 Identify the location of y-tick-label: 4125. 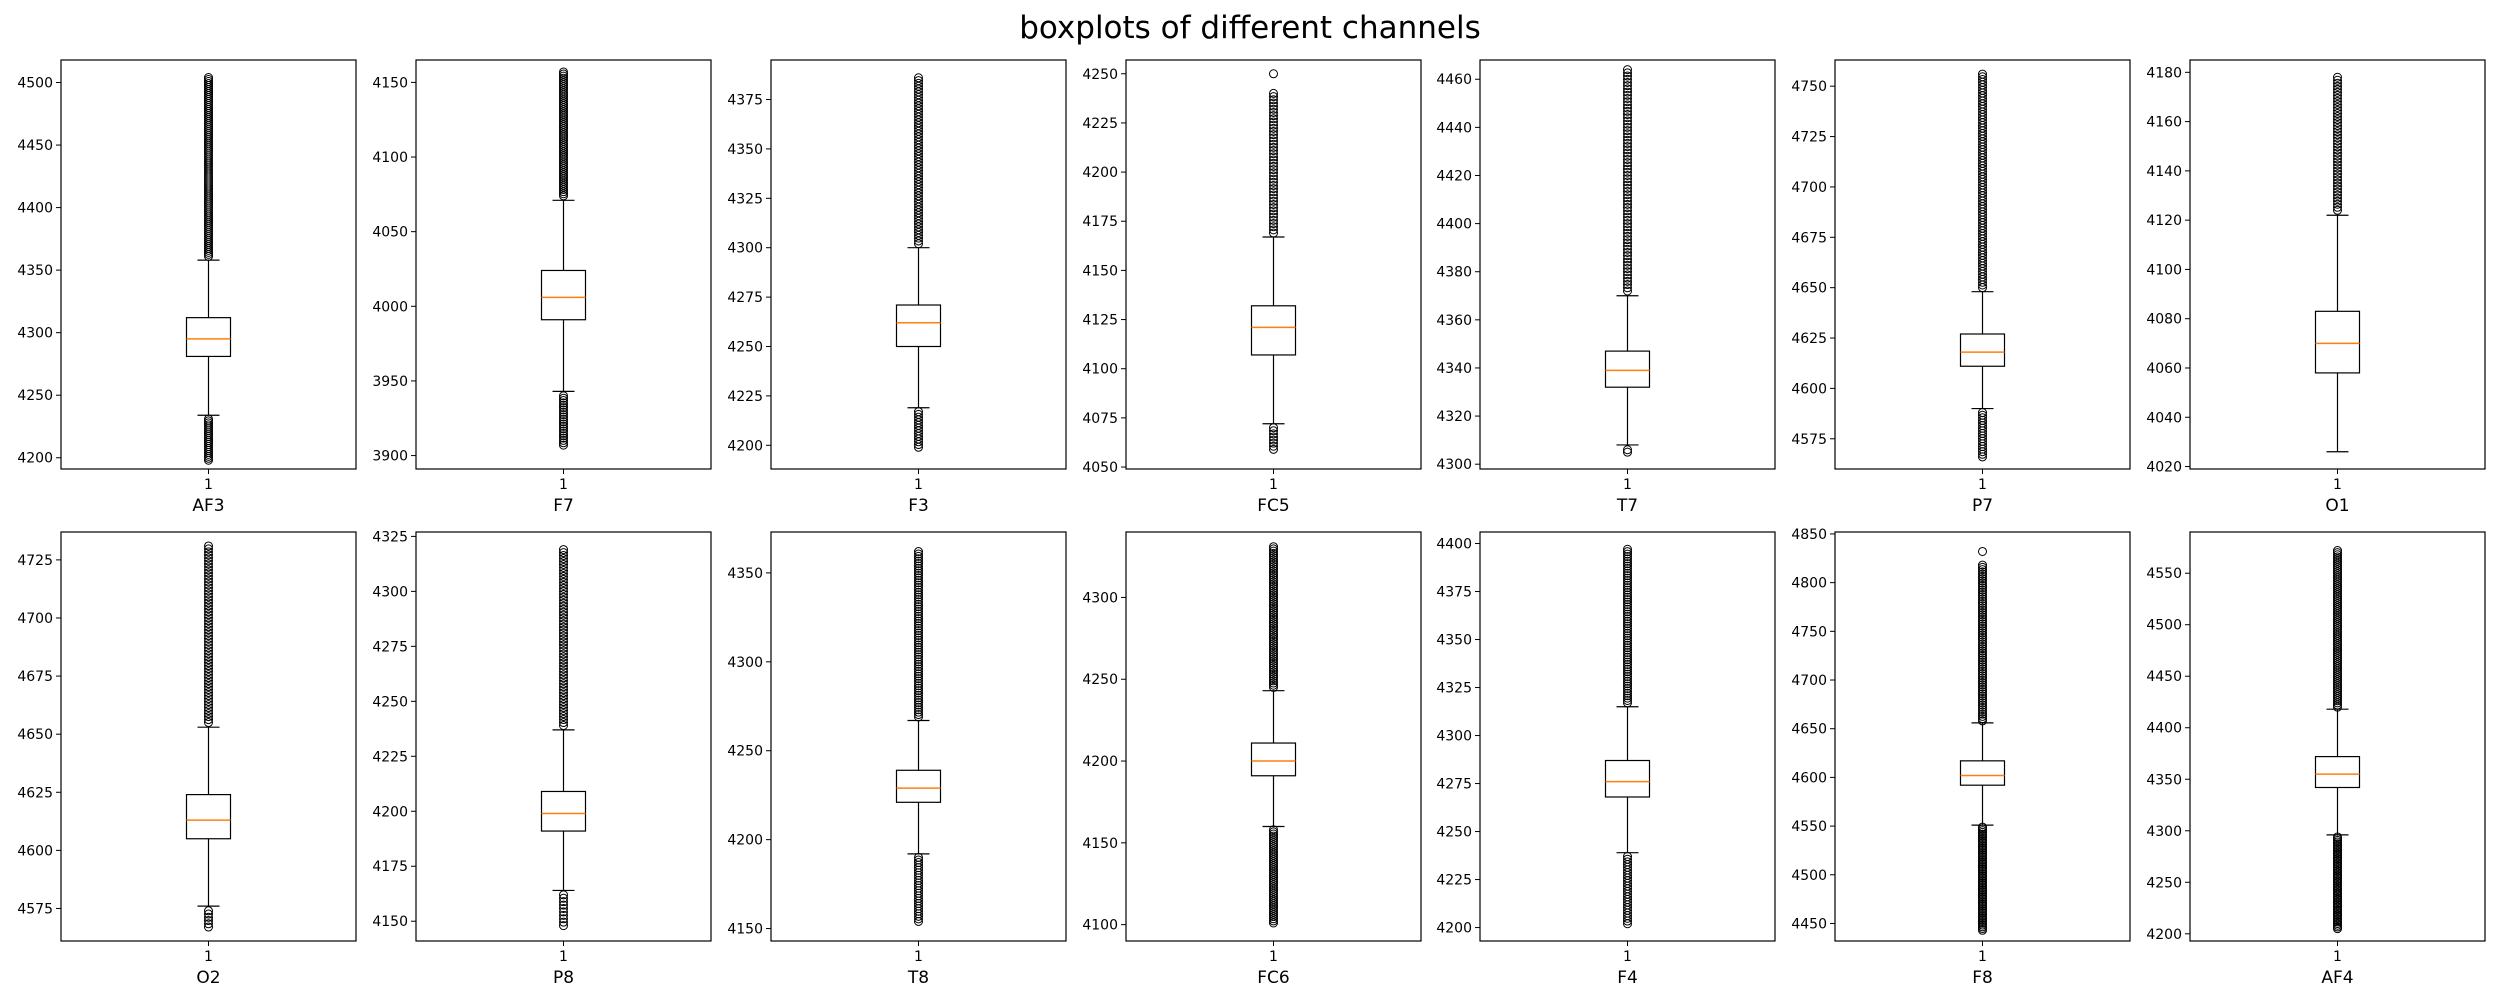
(1100, 321).